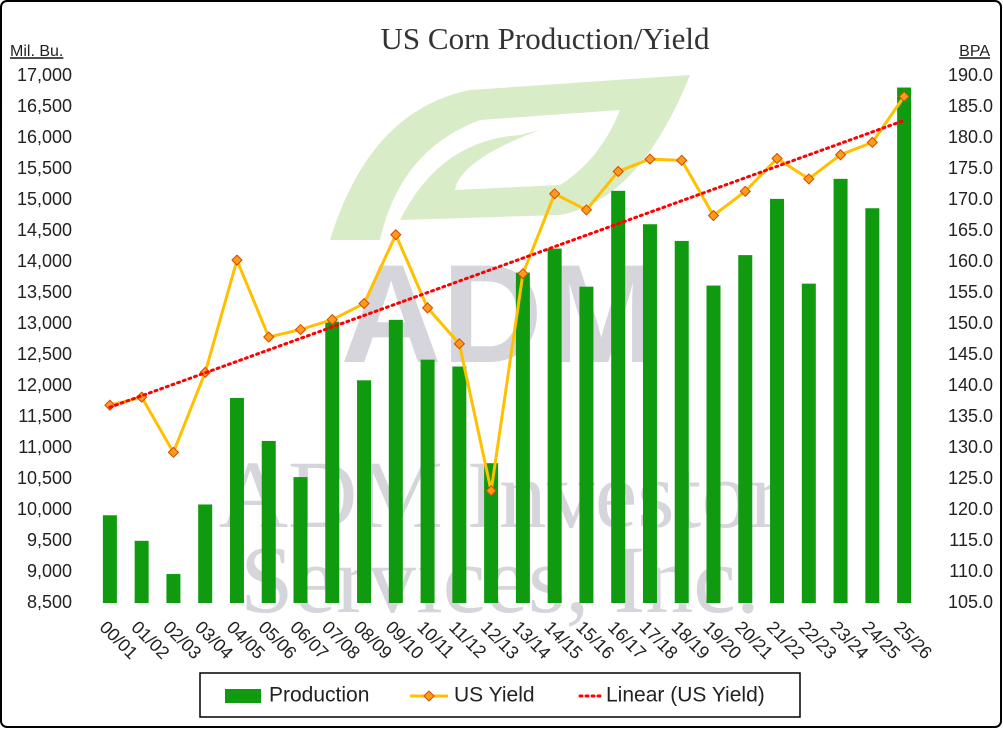 This screenshot has height=729, width=1003. Describe the element at coordinates (970, 137) in the screenshot. I see `y2-tick-label: 180.0` at that location.